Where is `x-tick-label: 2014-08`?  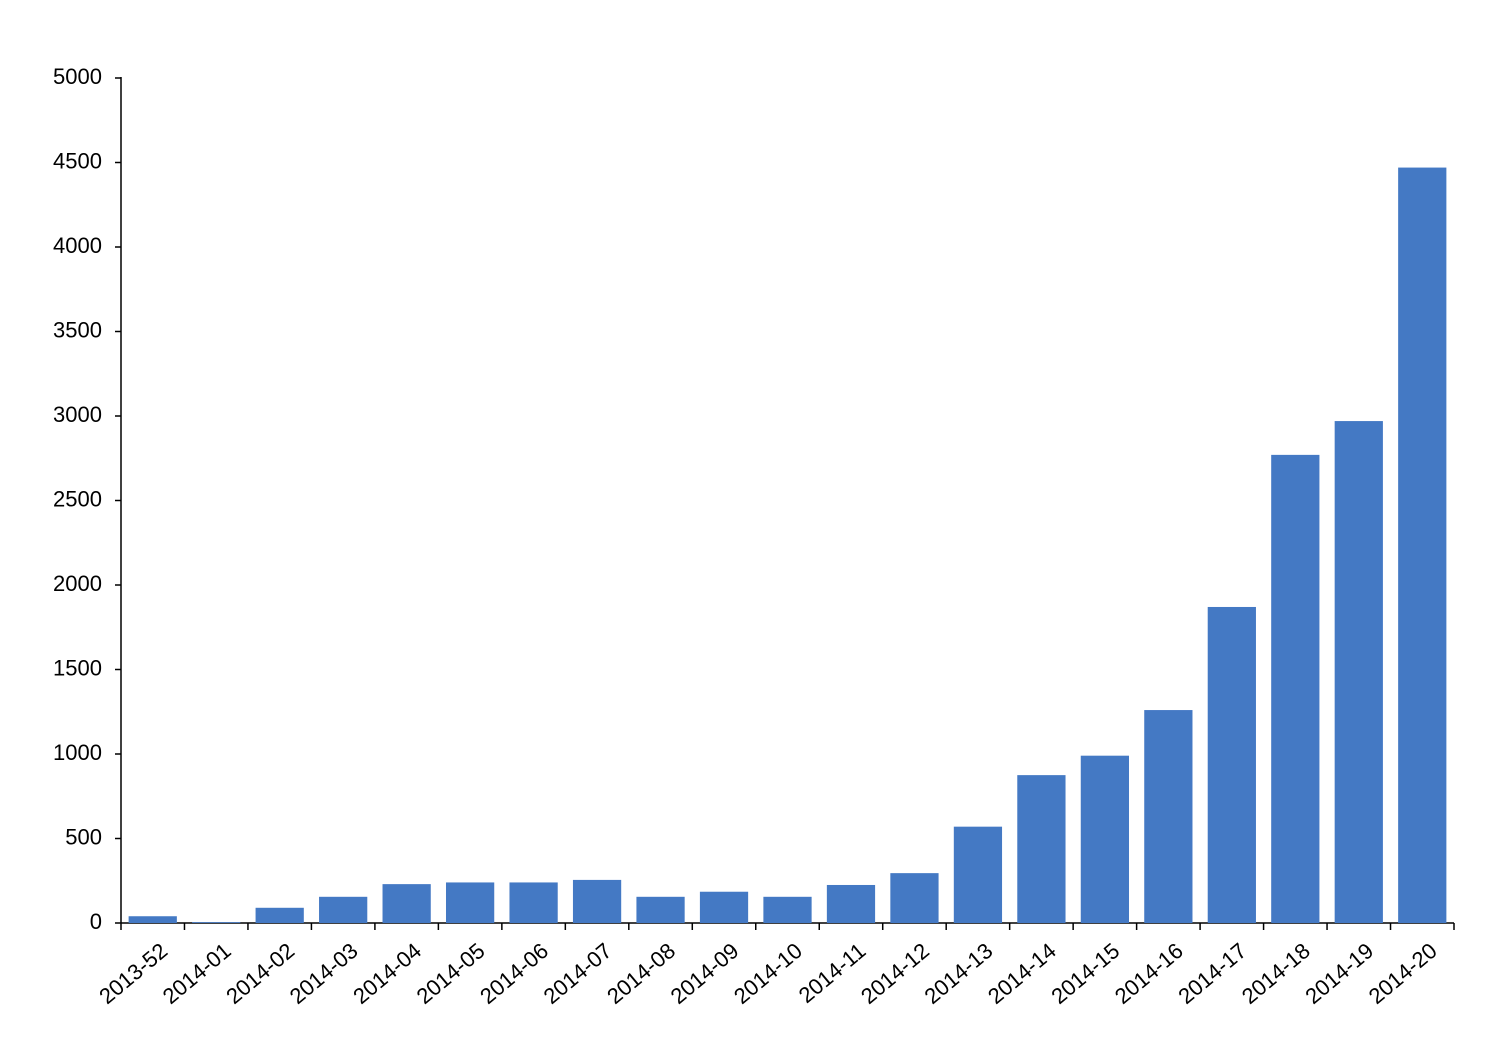 x-tick-label: 2014-08 is located at coordinates (641, 973).